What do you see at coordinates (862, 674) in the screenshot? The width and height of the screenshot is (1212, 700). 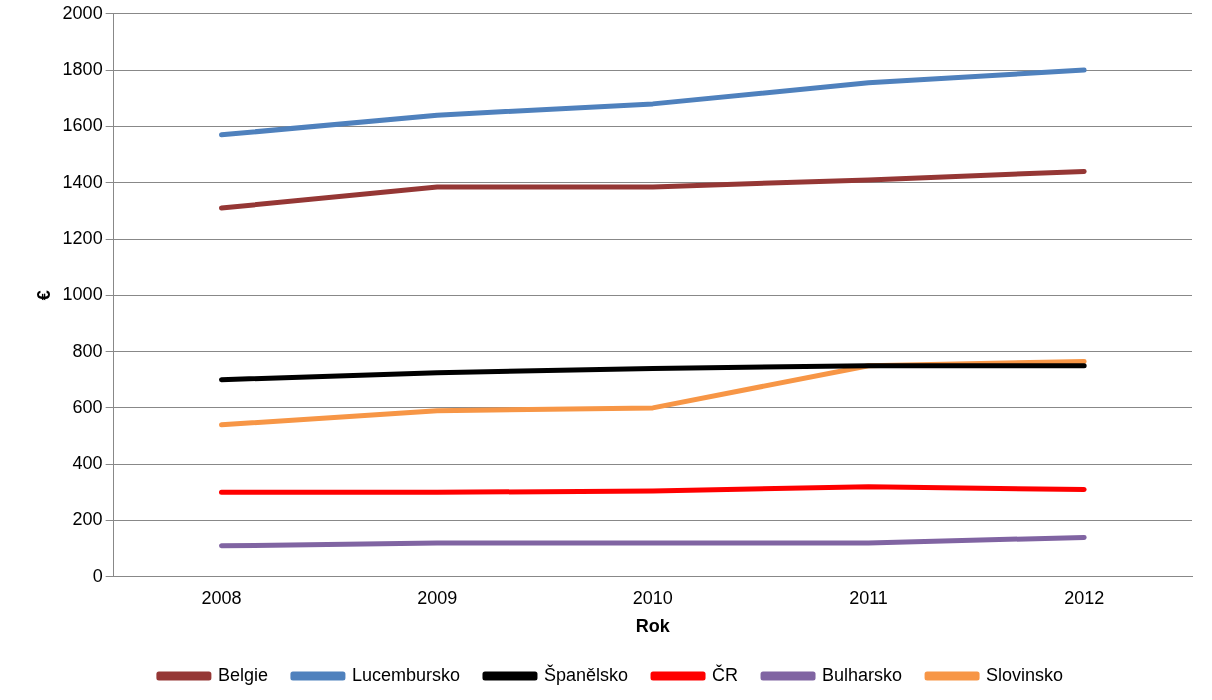 I see `legend-label: Bulharsko` at bounding box center [862, 674].